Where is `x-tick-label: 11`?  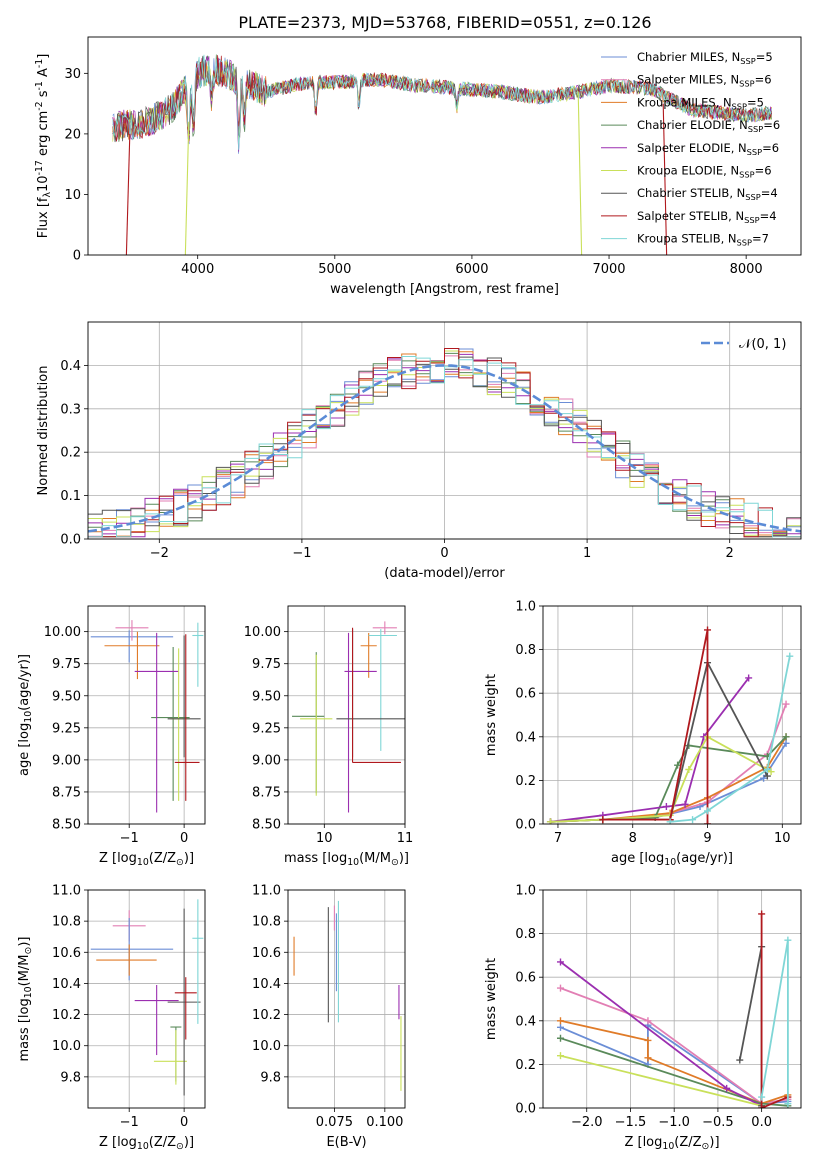
x-tick-label: 11 is located at coordinates (405, 838).